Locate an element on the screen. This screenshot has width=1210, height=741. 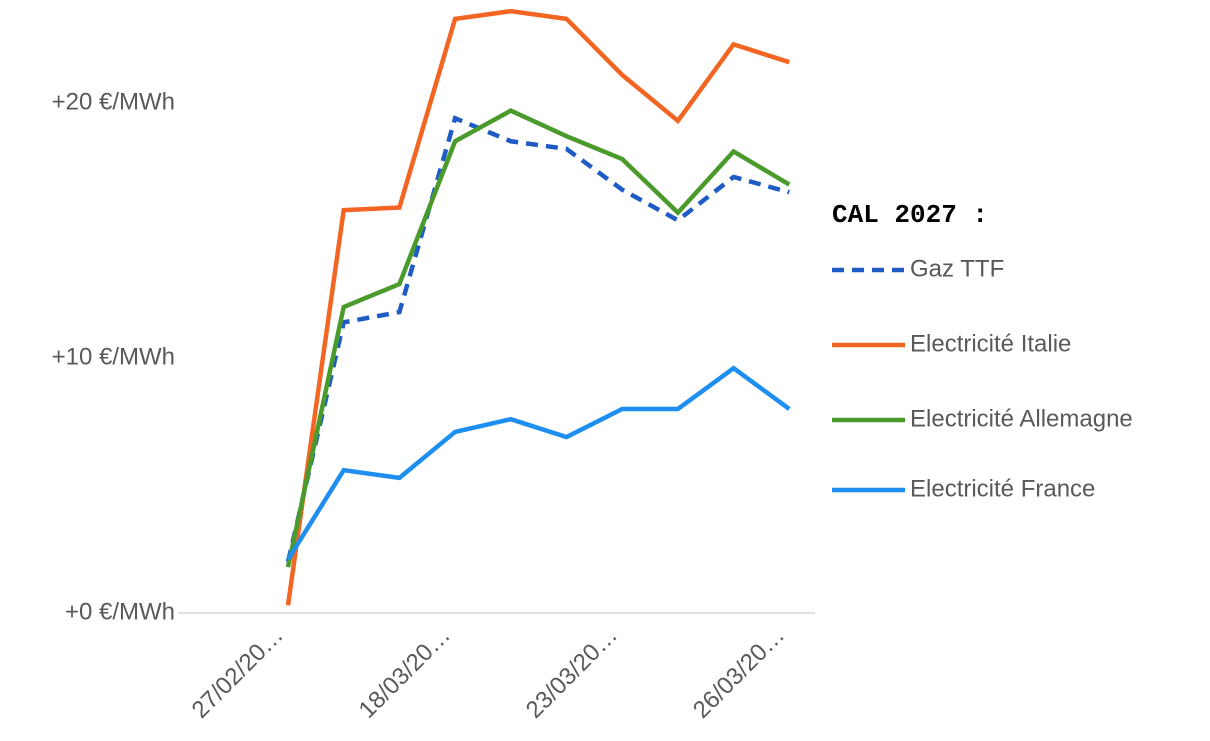
series-line is located at coordinates (538, 463).